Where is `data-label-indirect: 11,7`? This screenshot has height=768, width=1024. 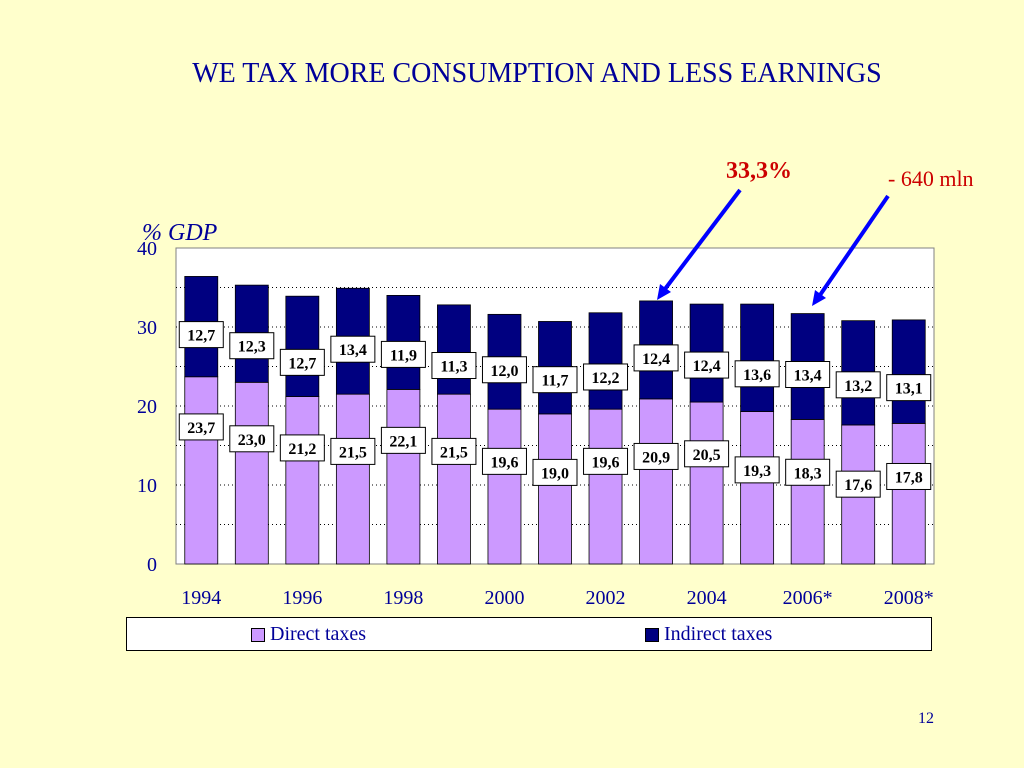 data-label-indirect: 11,7 is located at coordinates (554, 381).